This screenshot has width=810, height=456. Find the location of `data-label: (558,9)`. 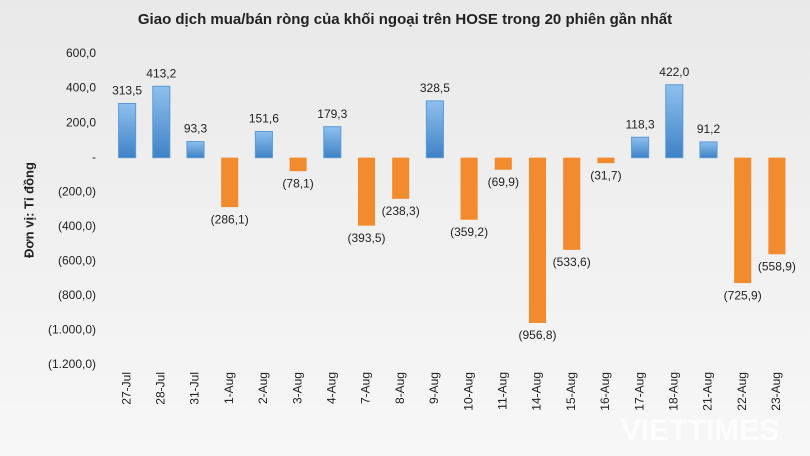

data-label: (558,9) is located at coordinates (777, 266).